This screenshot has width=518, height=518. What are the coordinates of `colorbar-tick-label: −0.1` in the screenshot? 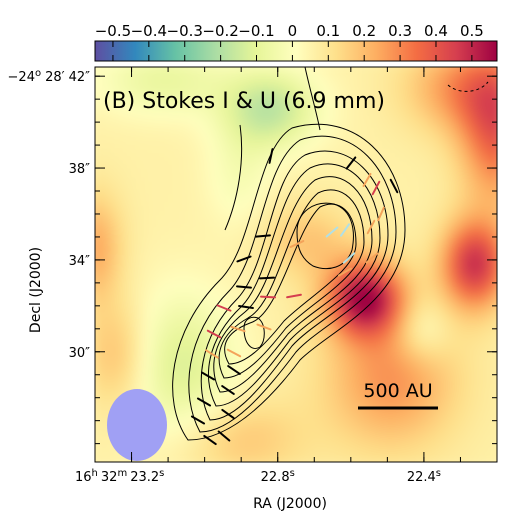 It's located at (256, 31).